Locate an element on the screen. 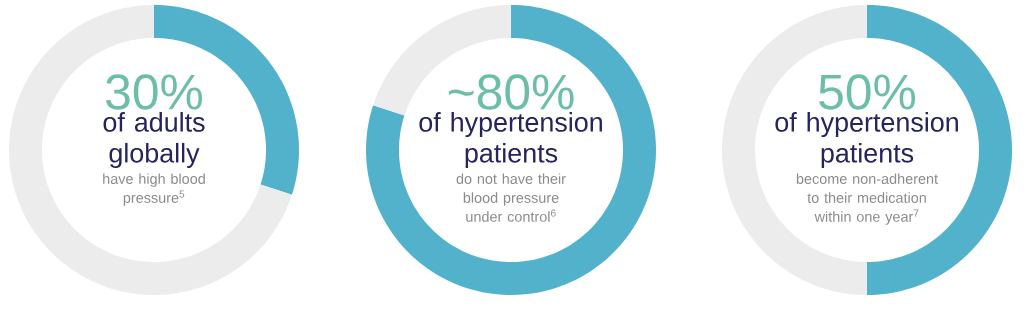  text: do not have their blood pressure under control$^{6}$ is located at coordinates (511, 197).